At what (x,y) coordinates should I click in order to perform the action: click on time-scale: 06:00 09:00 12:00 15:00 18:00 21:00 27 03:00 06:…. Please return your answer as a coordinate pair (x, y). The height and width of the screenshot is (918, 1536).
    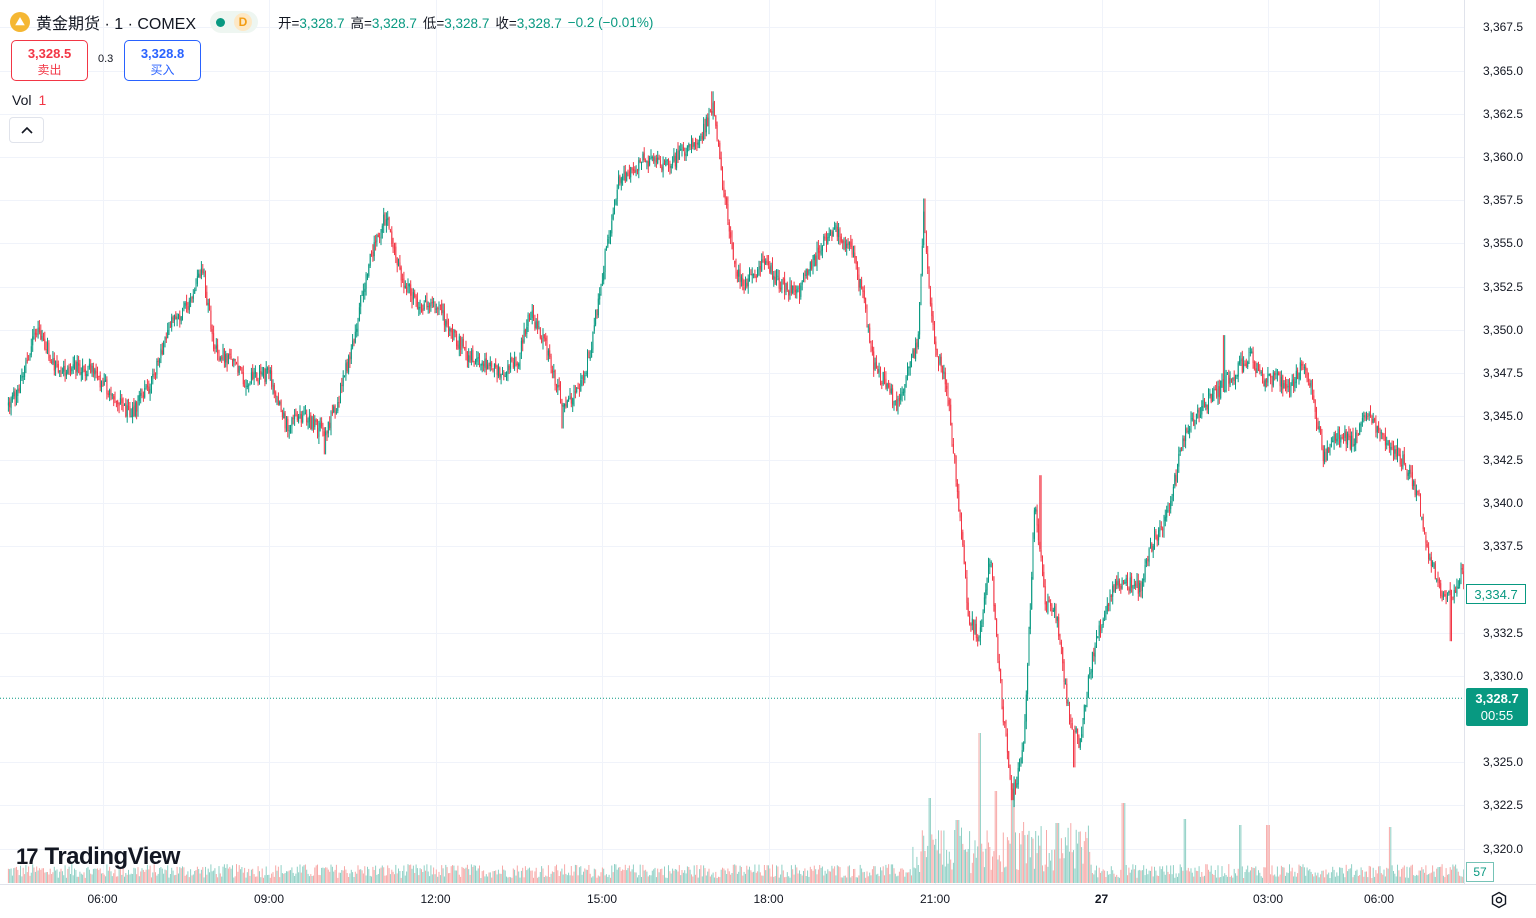
    Looking at the image, I should click on (768, 901).